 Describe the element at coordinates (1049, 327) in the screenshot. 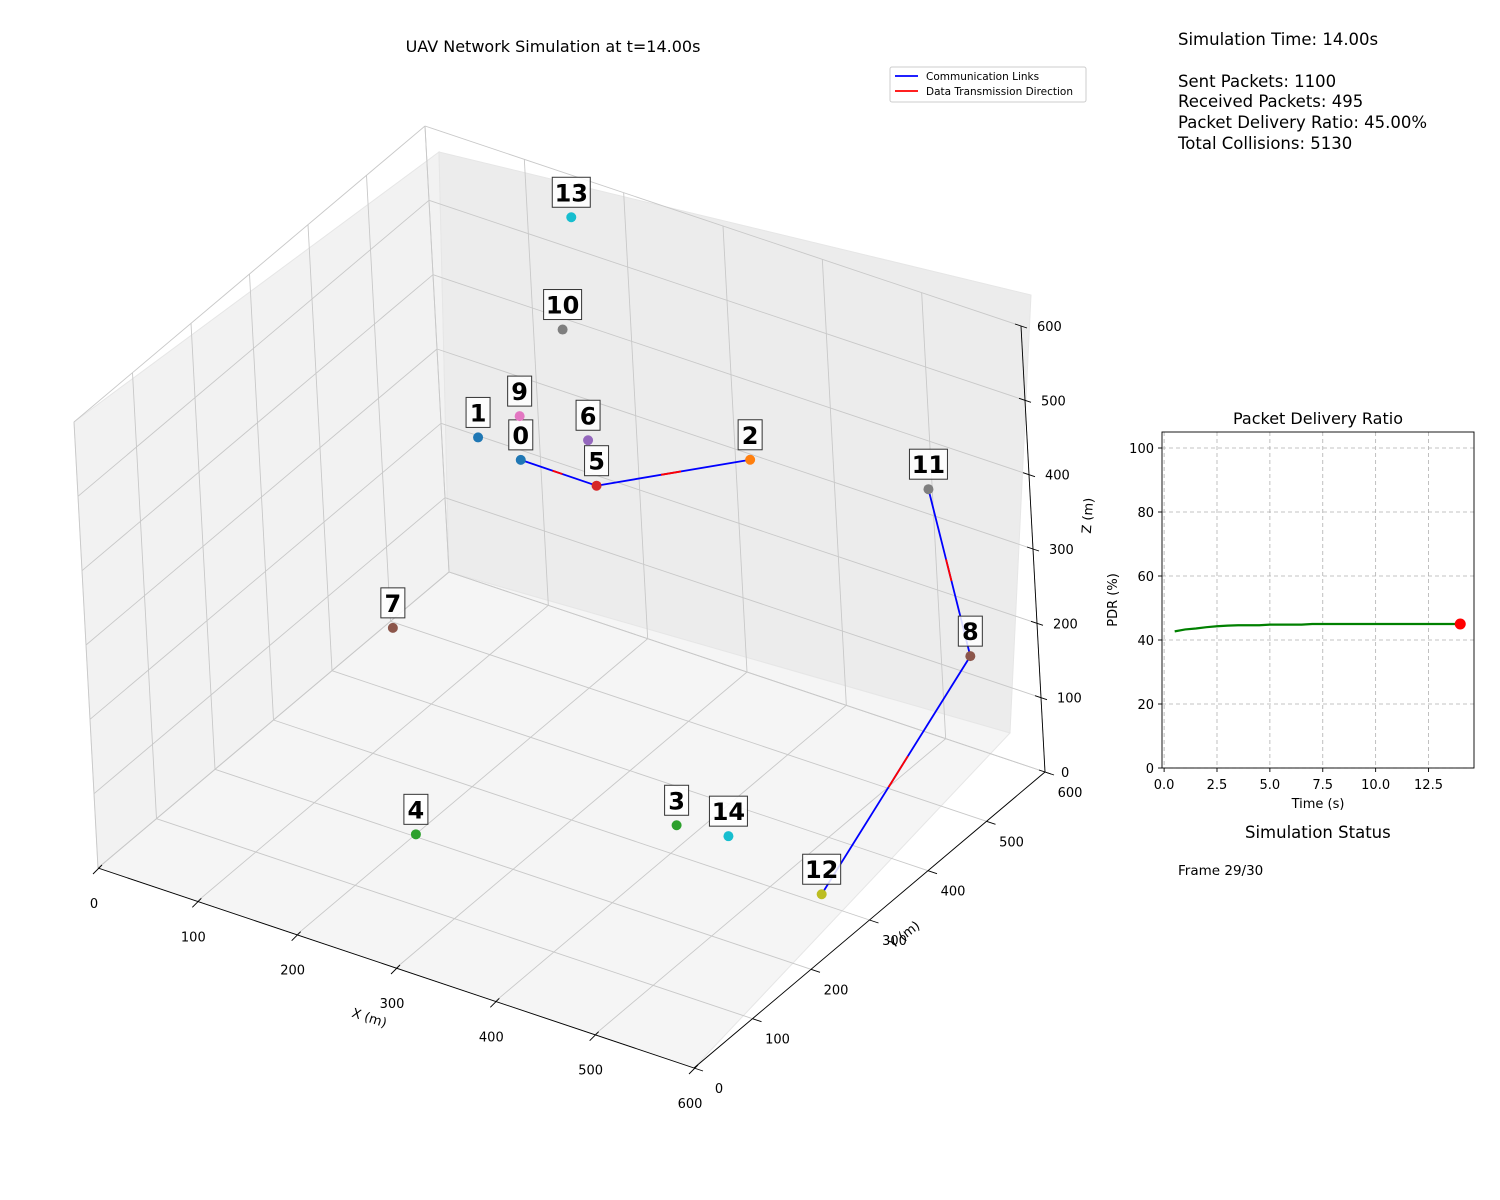

I see `z-tick-label: 600` at that location.